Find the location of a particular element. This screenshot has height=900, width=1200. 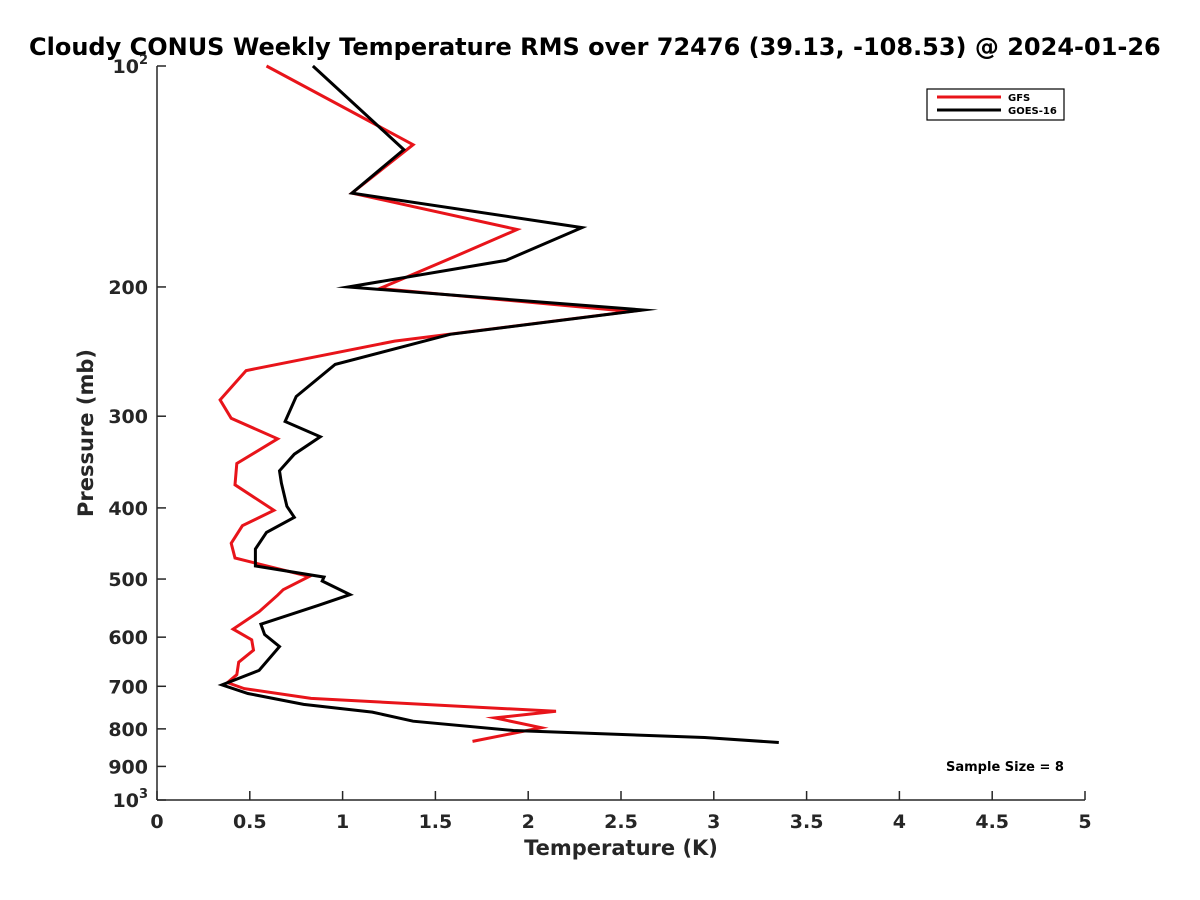

y-tick-label: 10² is located at coordinates (131, 65).